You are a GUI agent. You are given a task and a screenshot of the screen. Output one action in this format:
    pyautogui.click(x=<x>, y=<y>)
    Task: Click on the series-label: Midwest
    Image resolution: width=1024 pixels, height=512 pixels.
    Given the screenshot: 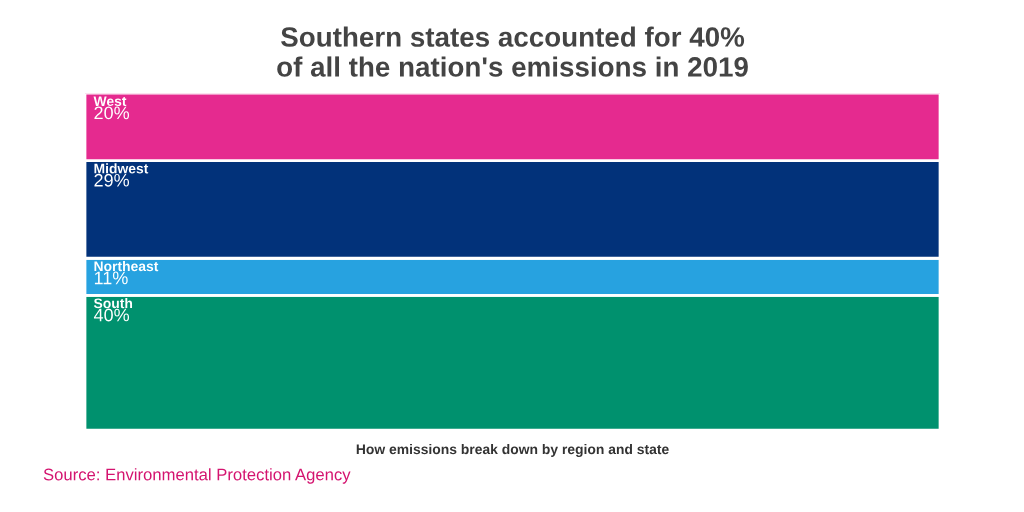 What is the action you would take?
    pyautogui.click(x=121, y=168)
    